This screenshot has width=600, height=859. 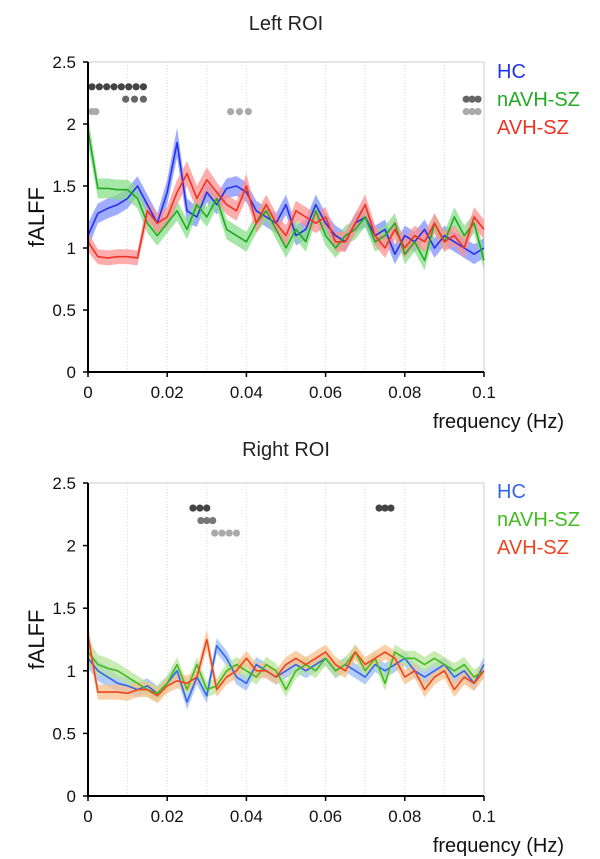 I want to click on series-line-hc, so click(x=286, y=673).